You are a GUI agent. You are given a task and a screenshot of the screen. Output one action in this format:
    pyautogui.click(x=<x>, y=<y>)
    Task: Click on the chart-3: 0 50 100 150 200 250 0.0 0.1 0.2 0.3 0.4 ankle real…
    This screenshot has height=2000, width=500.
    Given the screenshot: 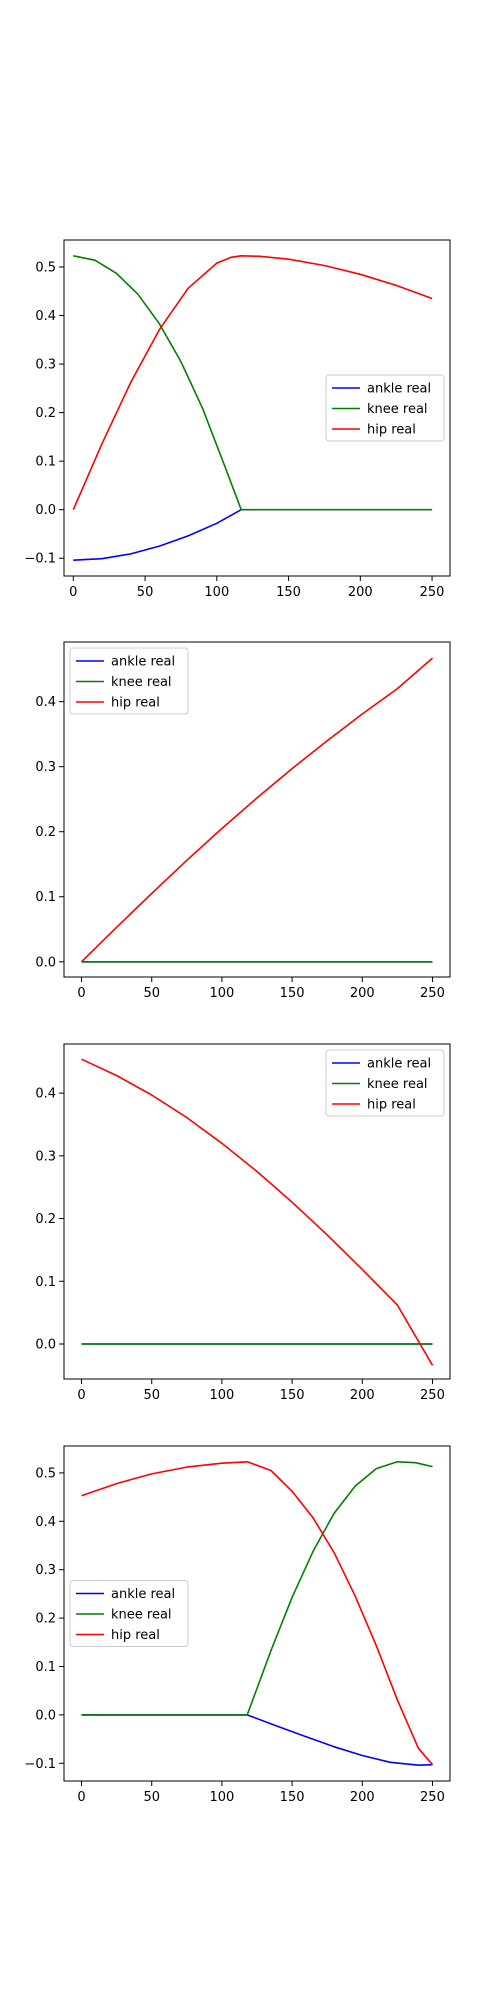 What is the action you would take?
    pyautogui.click(x=243, y=1223)
    